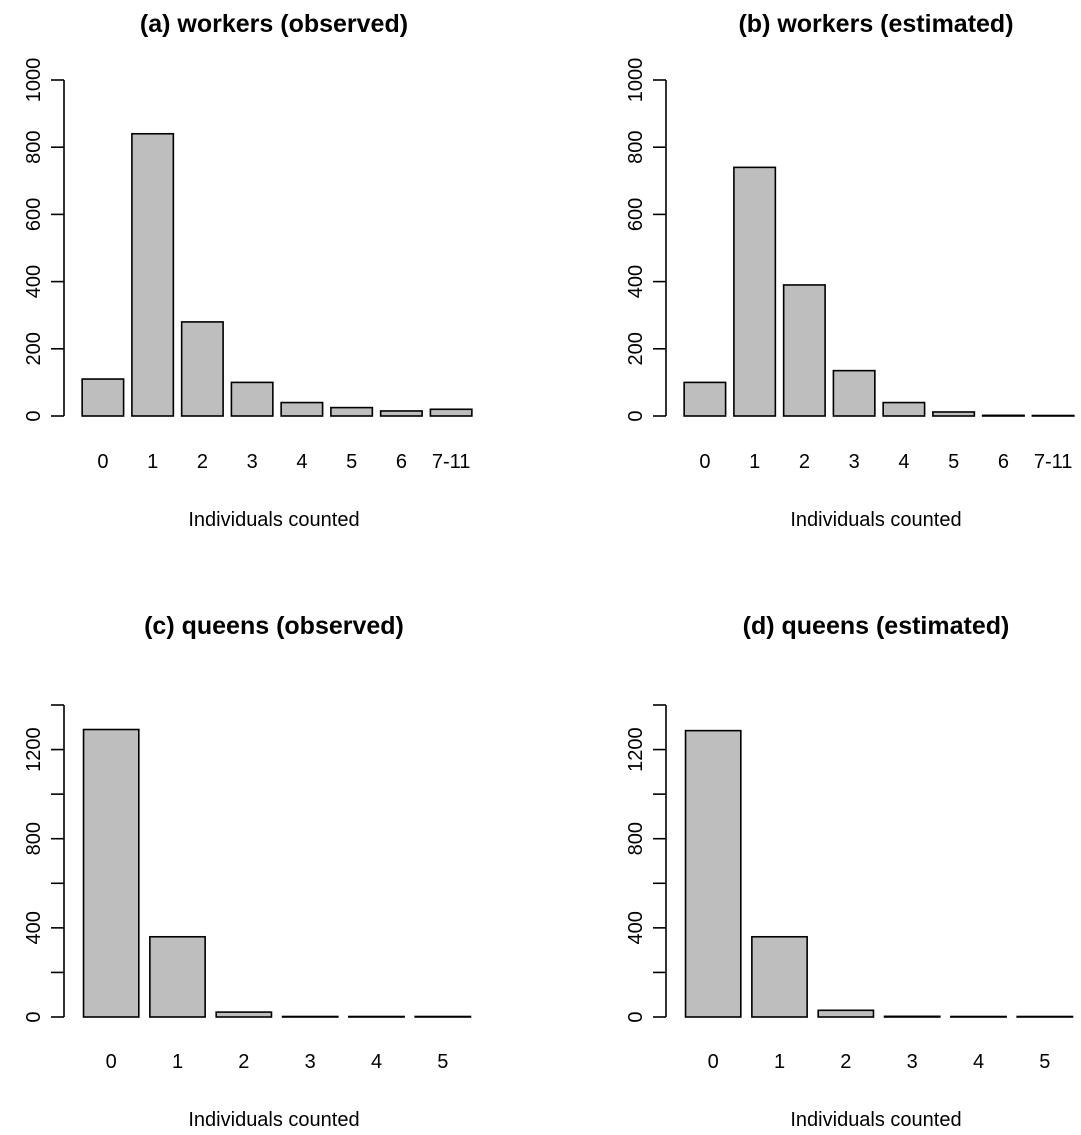  What do you see at coordinates (876, 626) in the screenshot?
I see `chart-title: (d) queens (estimated)` at bounding box center [876, 626].